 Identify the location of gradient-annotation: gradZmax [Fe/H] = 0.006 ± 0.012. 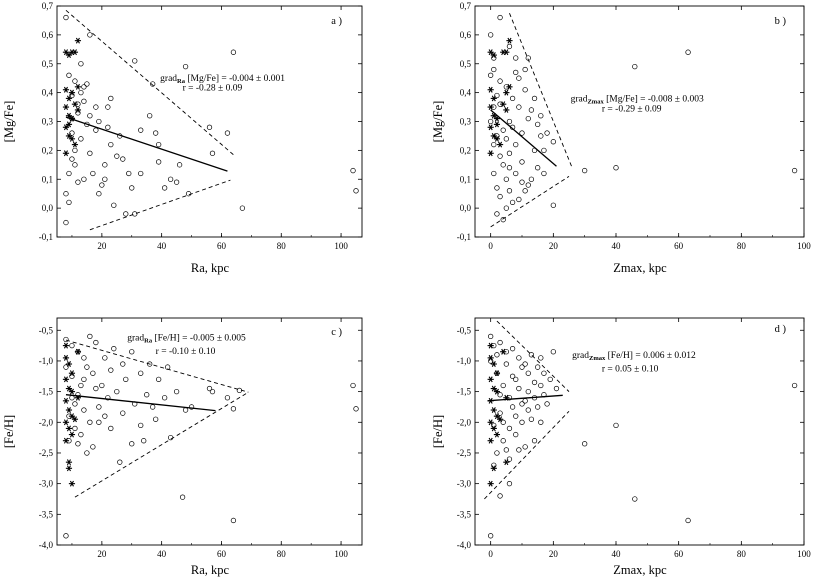
(634, 356).